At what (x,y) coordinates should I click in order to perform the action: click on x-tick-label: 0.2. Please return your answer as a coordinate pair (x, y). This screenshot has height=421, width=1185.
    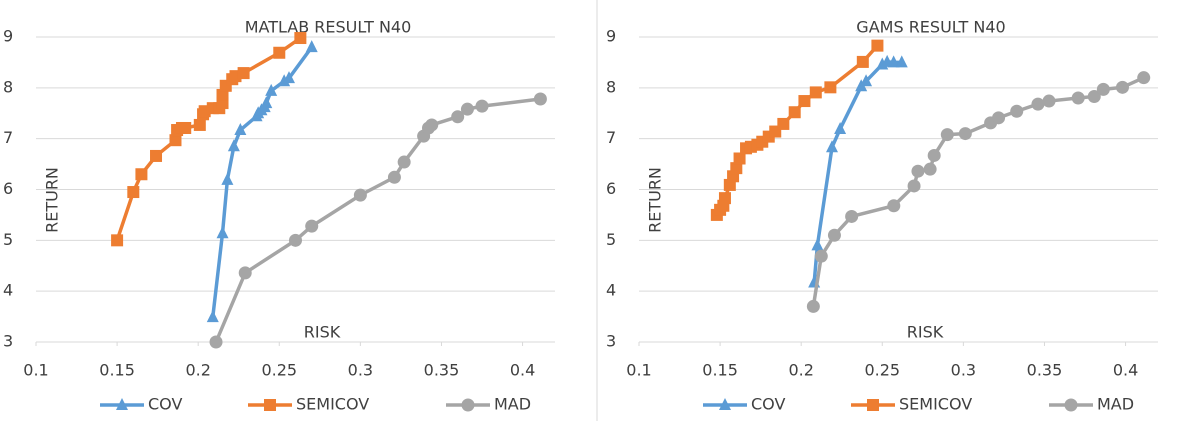
    Looking at the image, I should click on (197, 370).